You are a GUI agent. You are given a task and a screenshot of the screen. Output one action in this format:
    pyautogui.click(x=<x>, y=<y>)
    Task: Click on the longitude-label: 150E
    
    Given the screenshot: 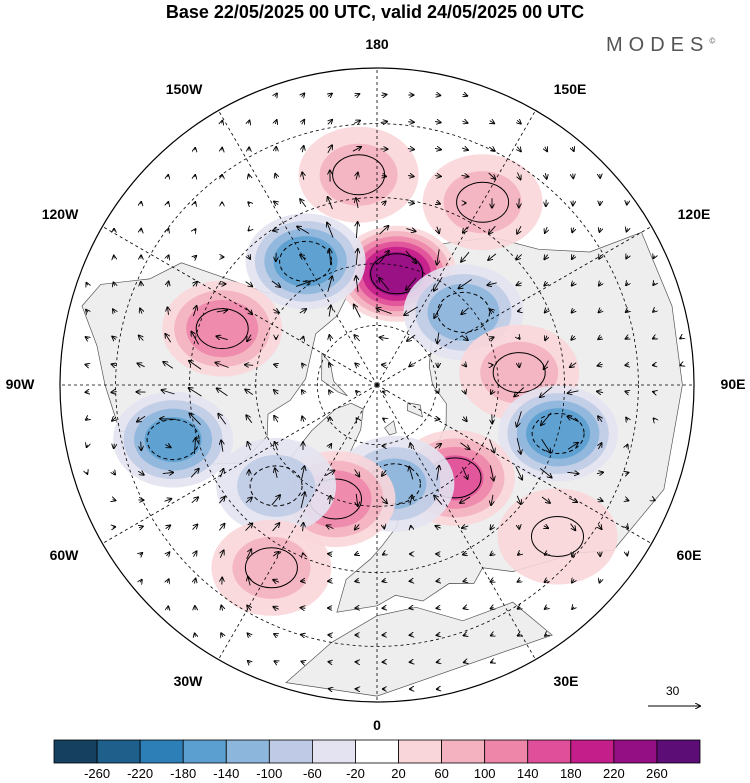 What is the action you would take?
    pyautogui.click(x=570, y=89)
    